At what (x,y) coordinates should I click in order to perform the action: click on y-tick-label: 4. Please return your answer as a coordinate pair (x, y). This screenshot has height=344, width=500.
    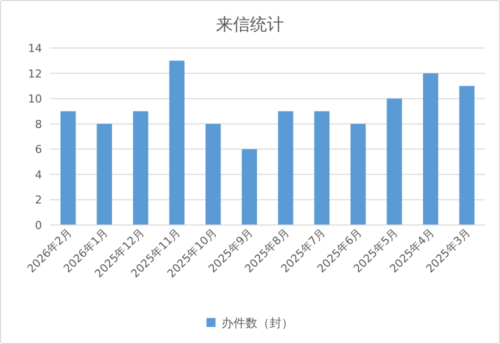
    Looking at the image, I should click on (38, 175).